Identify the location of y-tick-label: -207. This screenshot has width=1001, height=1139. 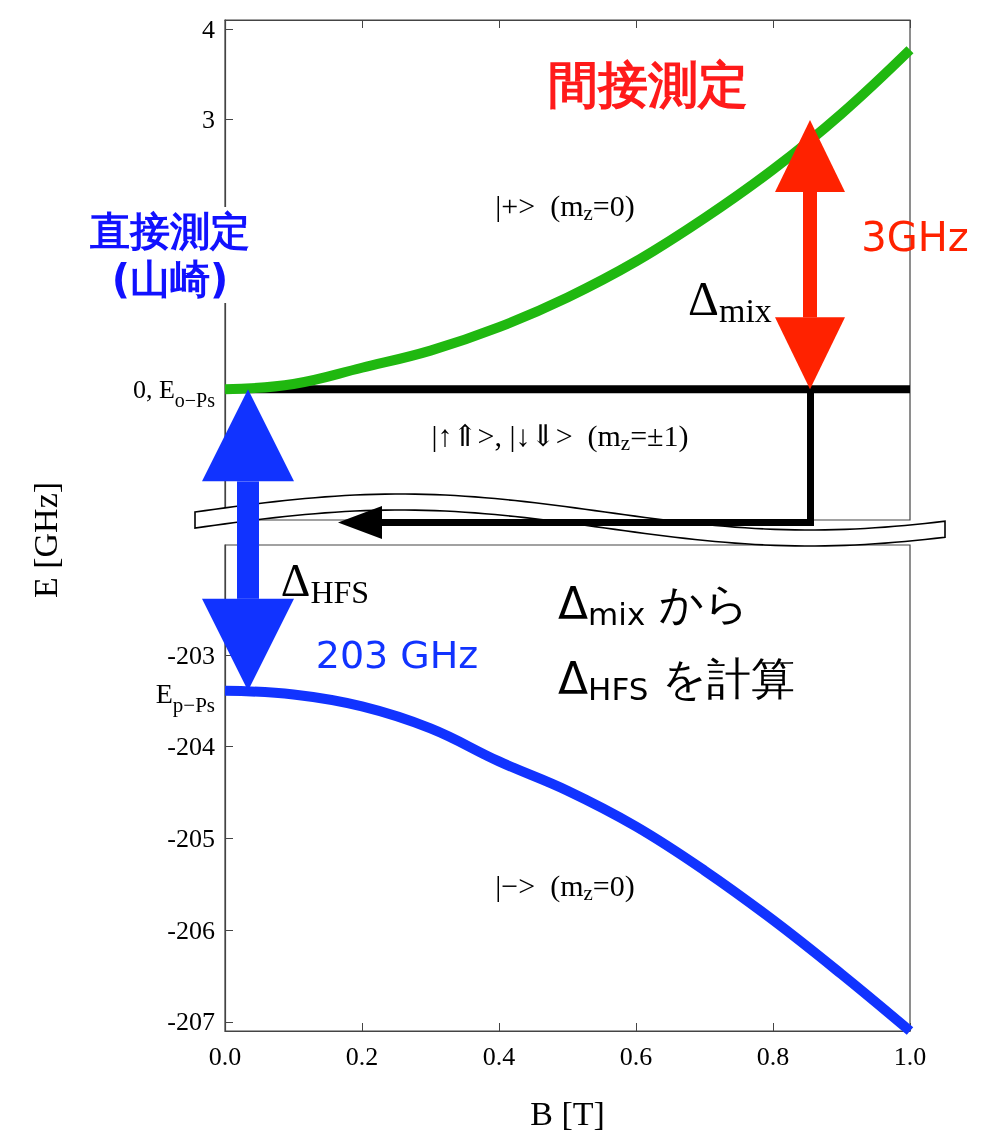
(191, 1022).